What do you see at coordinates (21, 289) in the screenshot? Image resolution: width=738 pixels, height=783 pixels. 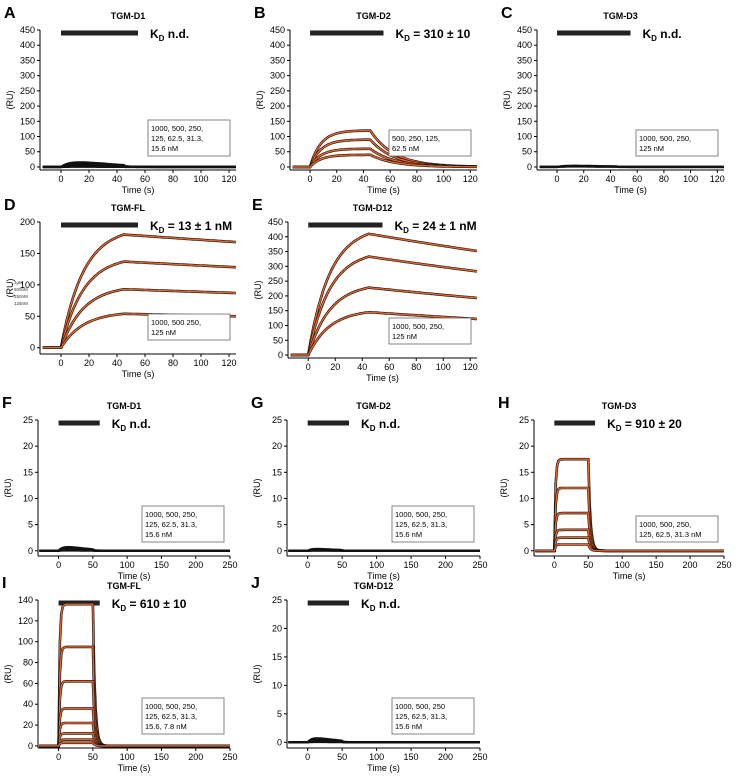 I see `legend-small-label: 500nM` at bounding box center [21, 289].